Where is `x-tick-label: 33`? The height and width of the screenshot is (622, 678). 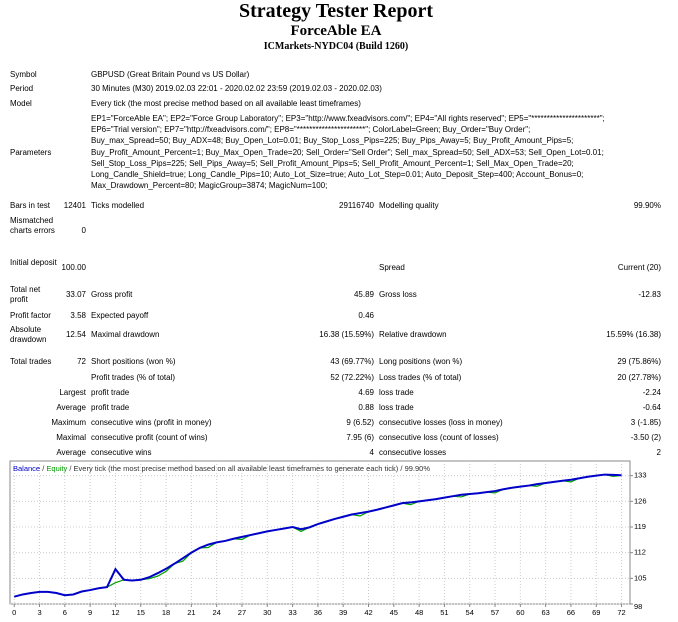
x-tick-label: 33 is located at coordinates (292, 612).